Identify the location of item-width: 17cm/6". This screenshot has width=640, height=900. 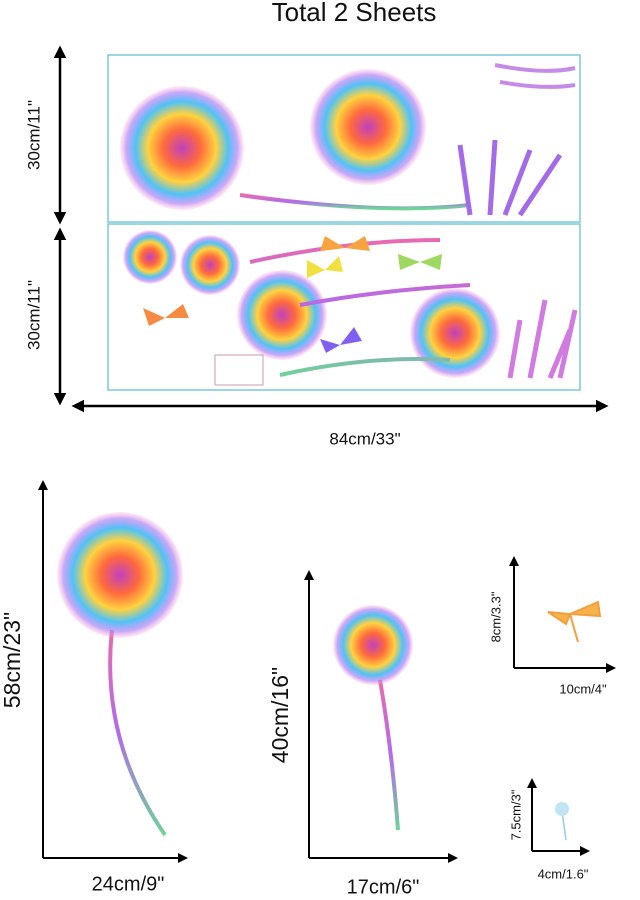
(383, 887).